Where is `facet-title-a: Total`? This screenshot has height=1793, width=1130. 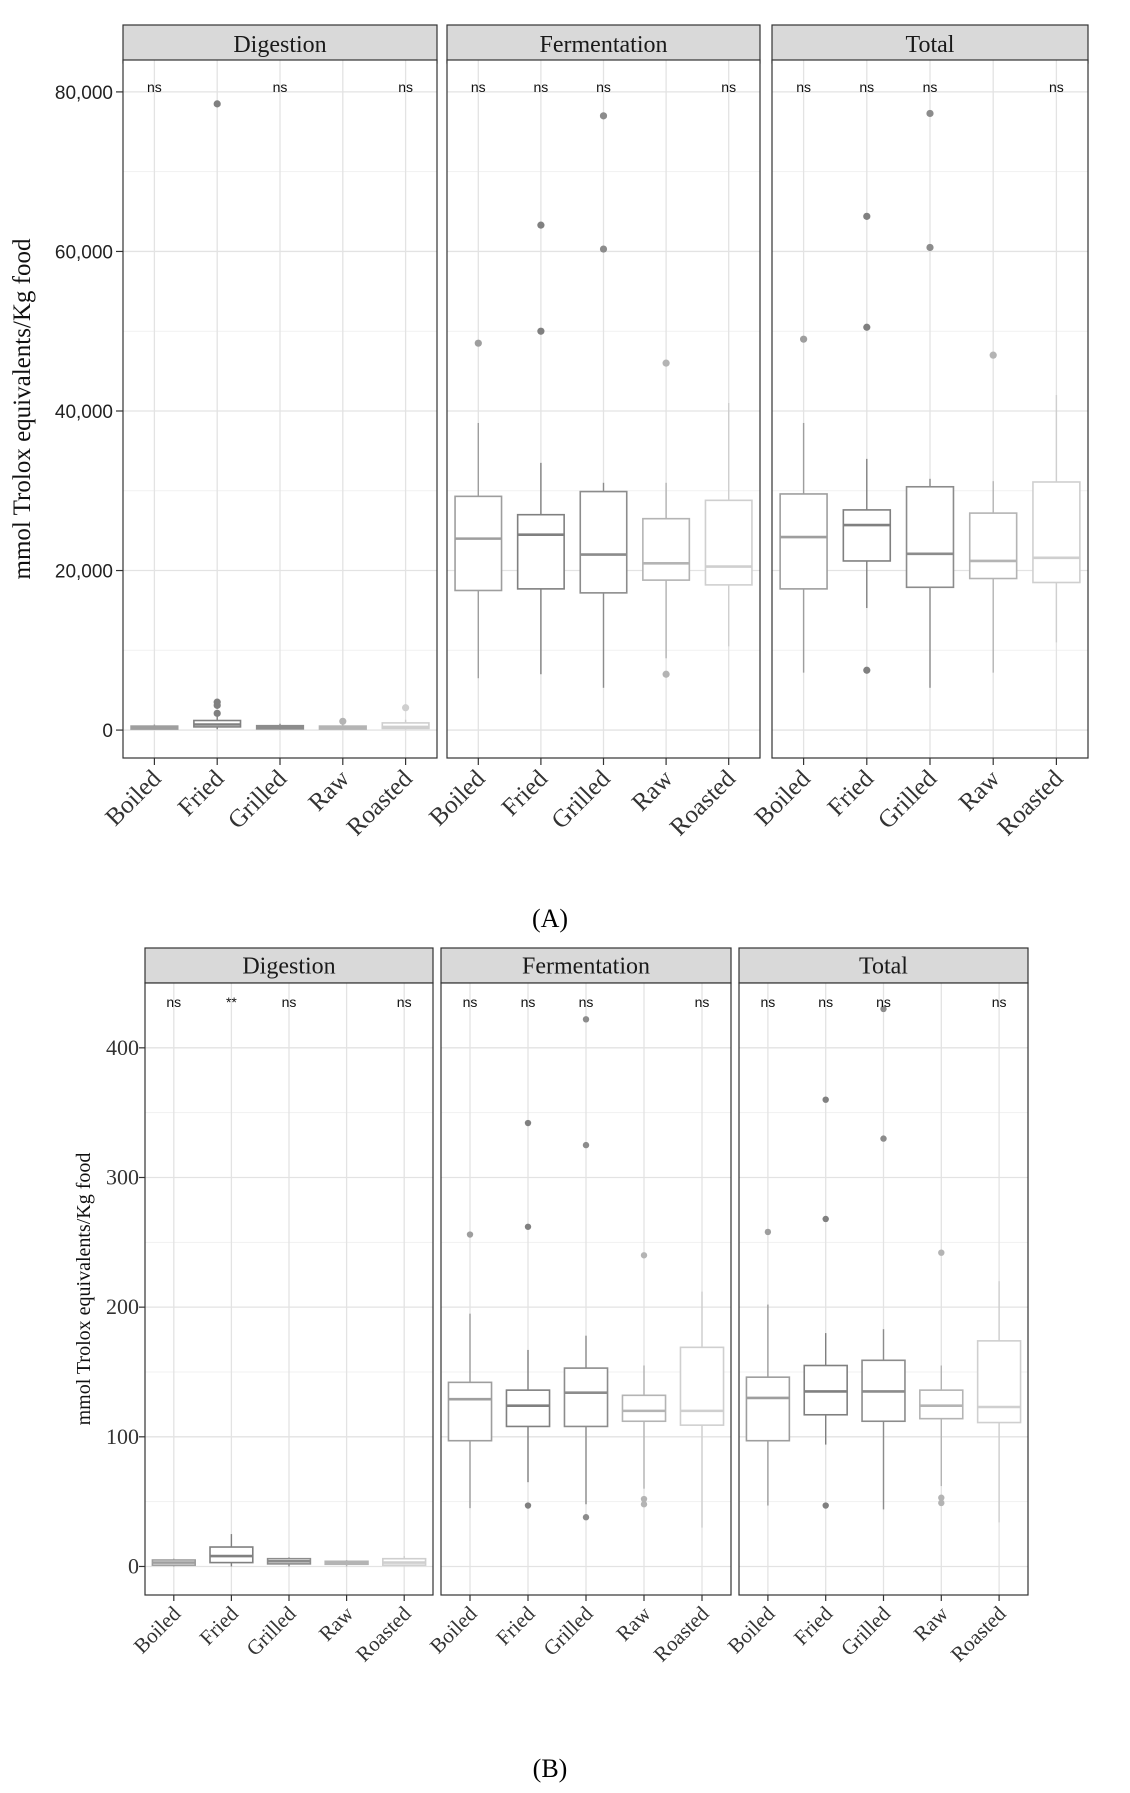 facet-title-a: Total is located at coordinates (930, 45).